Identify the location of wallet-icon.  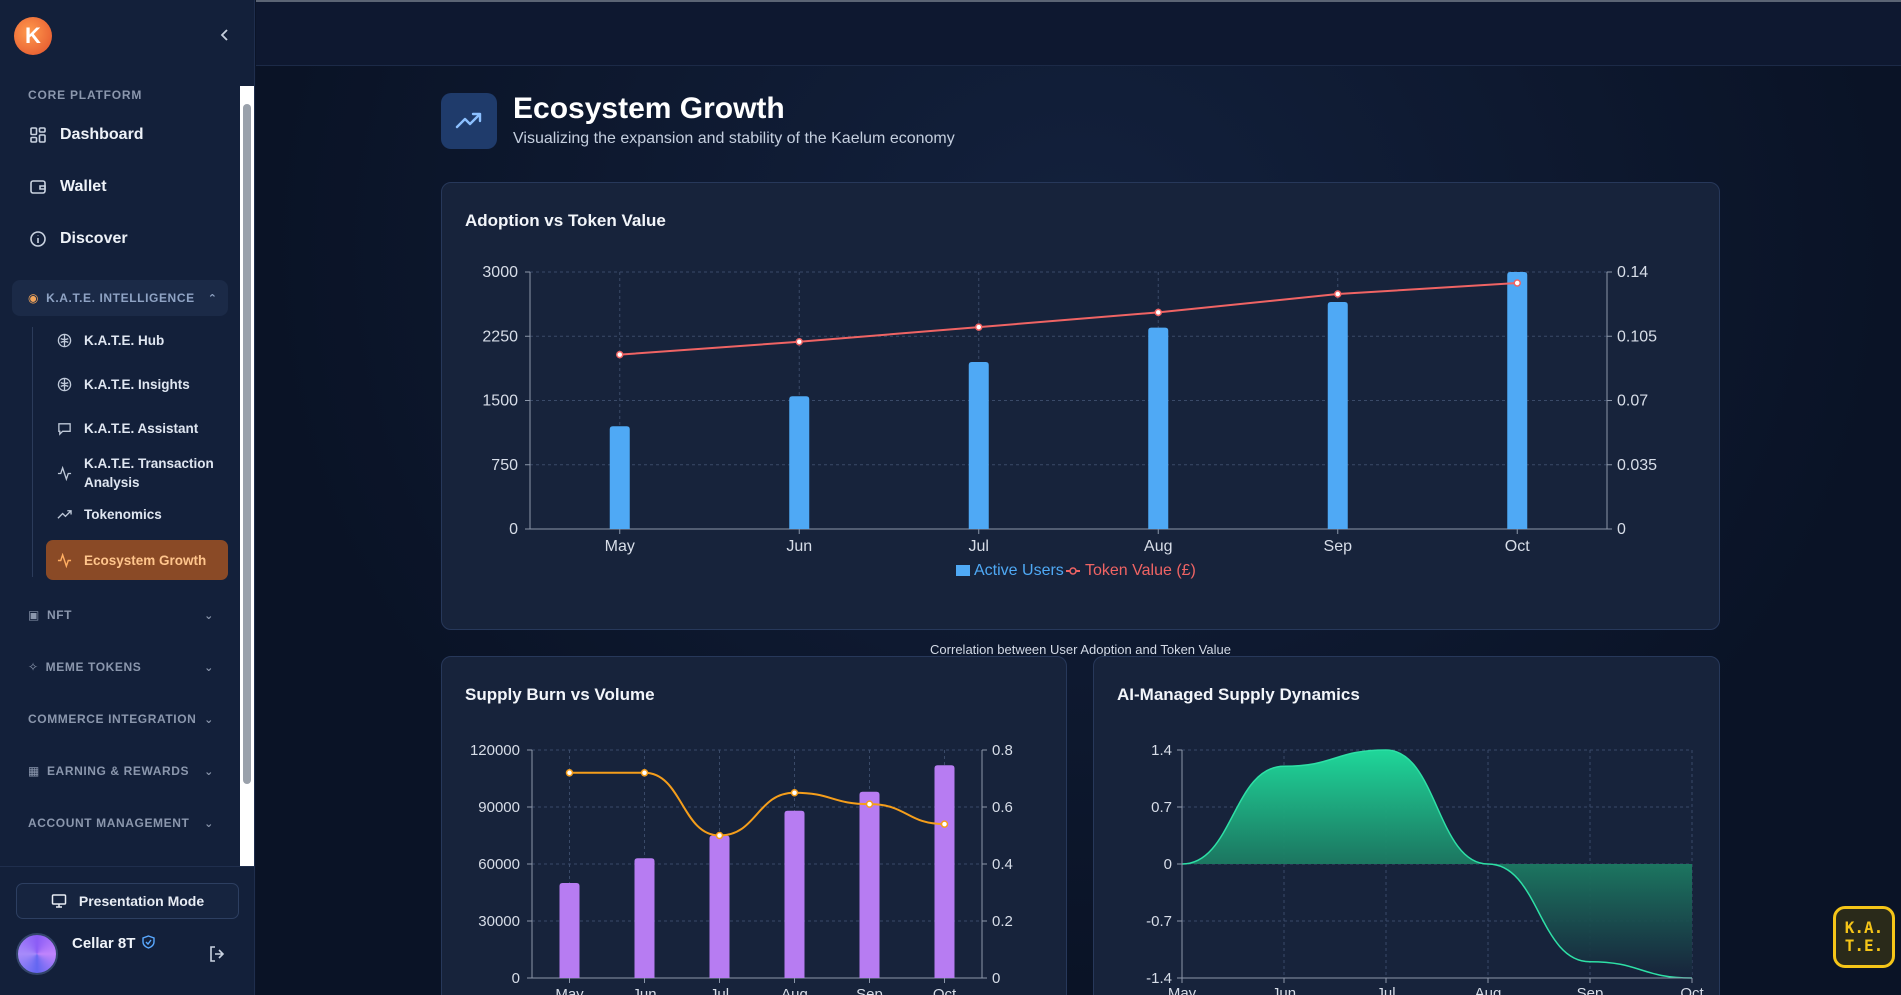
(38, 187).